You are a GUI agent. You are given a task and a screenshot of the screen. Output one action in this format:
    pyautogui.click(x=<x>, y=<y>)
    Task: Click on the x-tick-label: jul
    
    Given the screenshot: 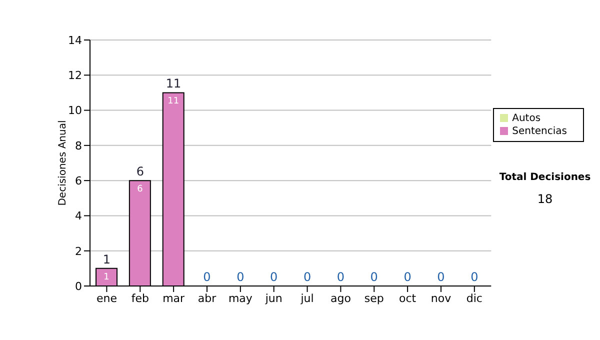 What is the action you would take?
    pyautogui.click(x=307, y=298)
    